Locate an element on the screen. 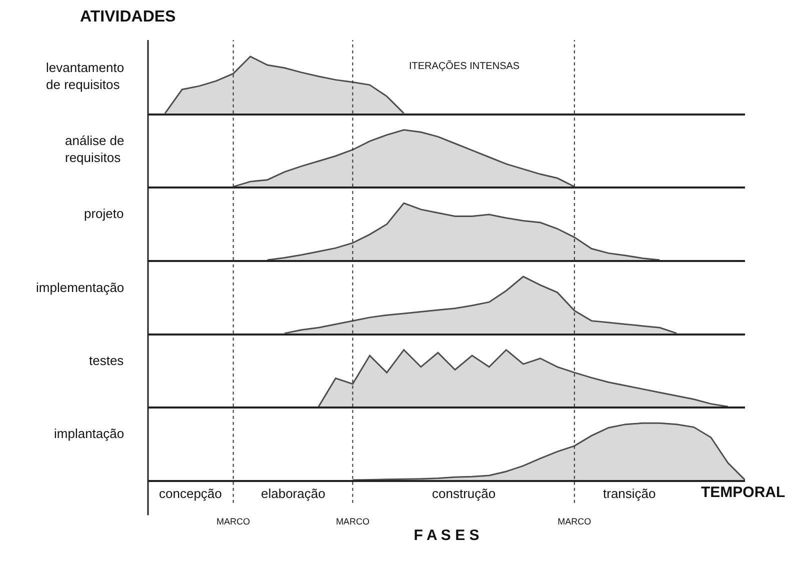  text: projeto is located at coordinates (104, 213).